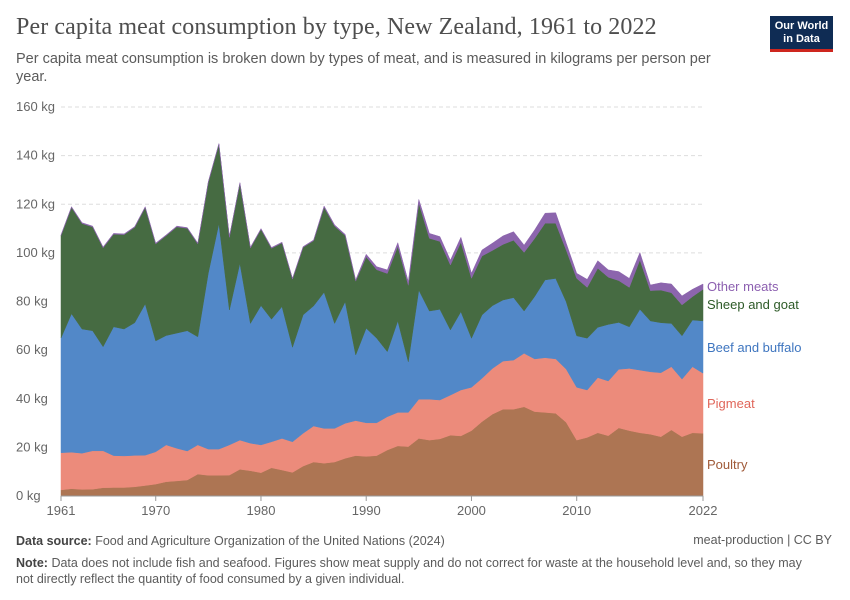  I want to click on y-tick-label: 60 kg, so click(32, 349).